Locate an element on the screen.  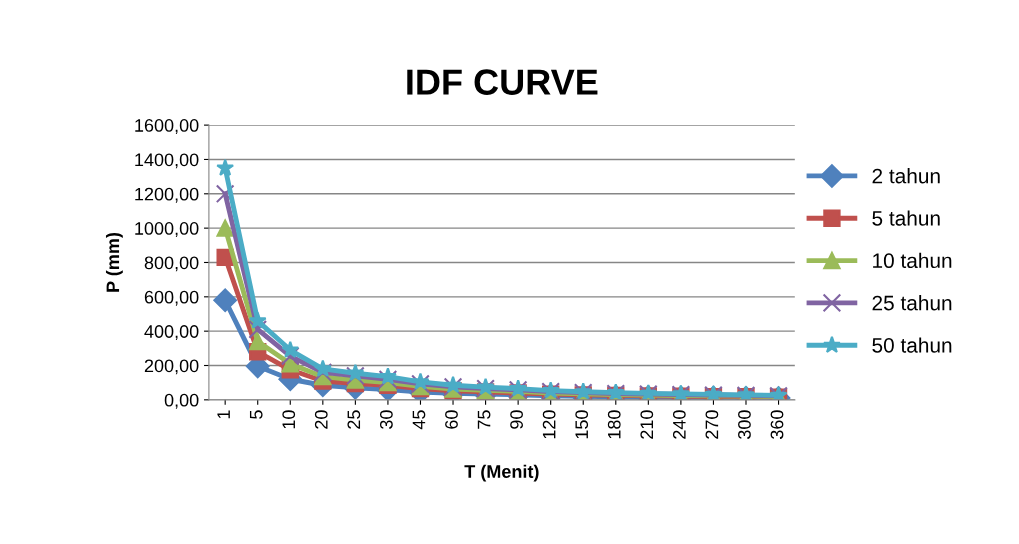
y-tick-label: 1400,00 is located at coordinates (167, 161).